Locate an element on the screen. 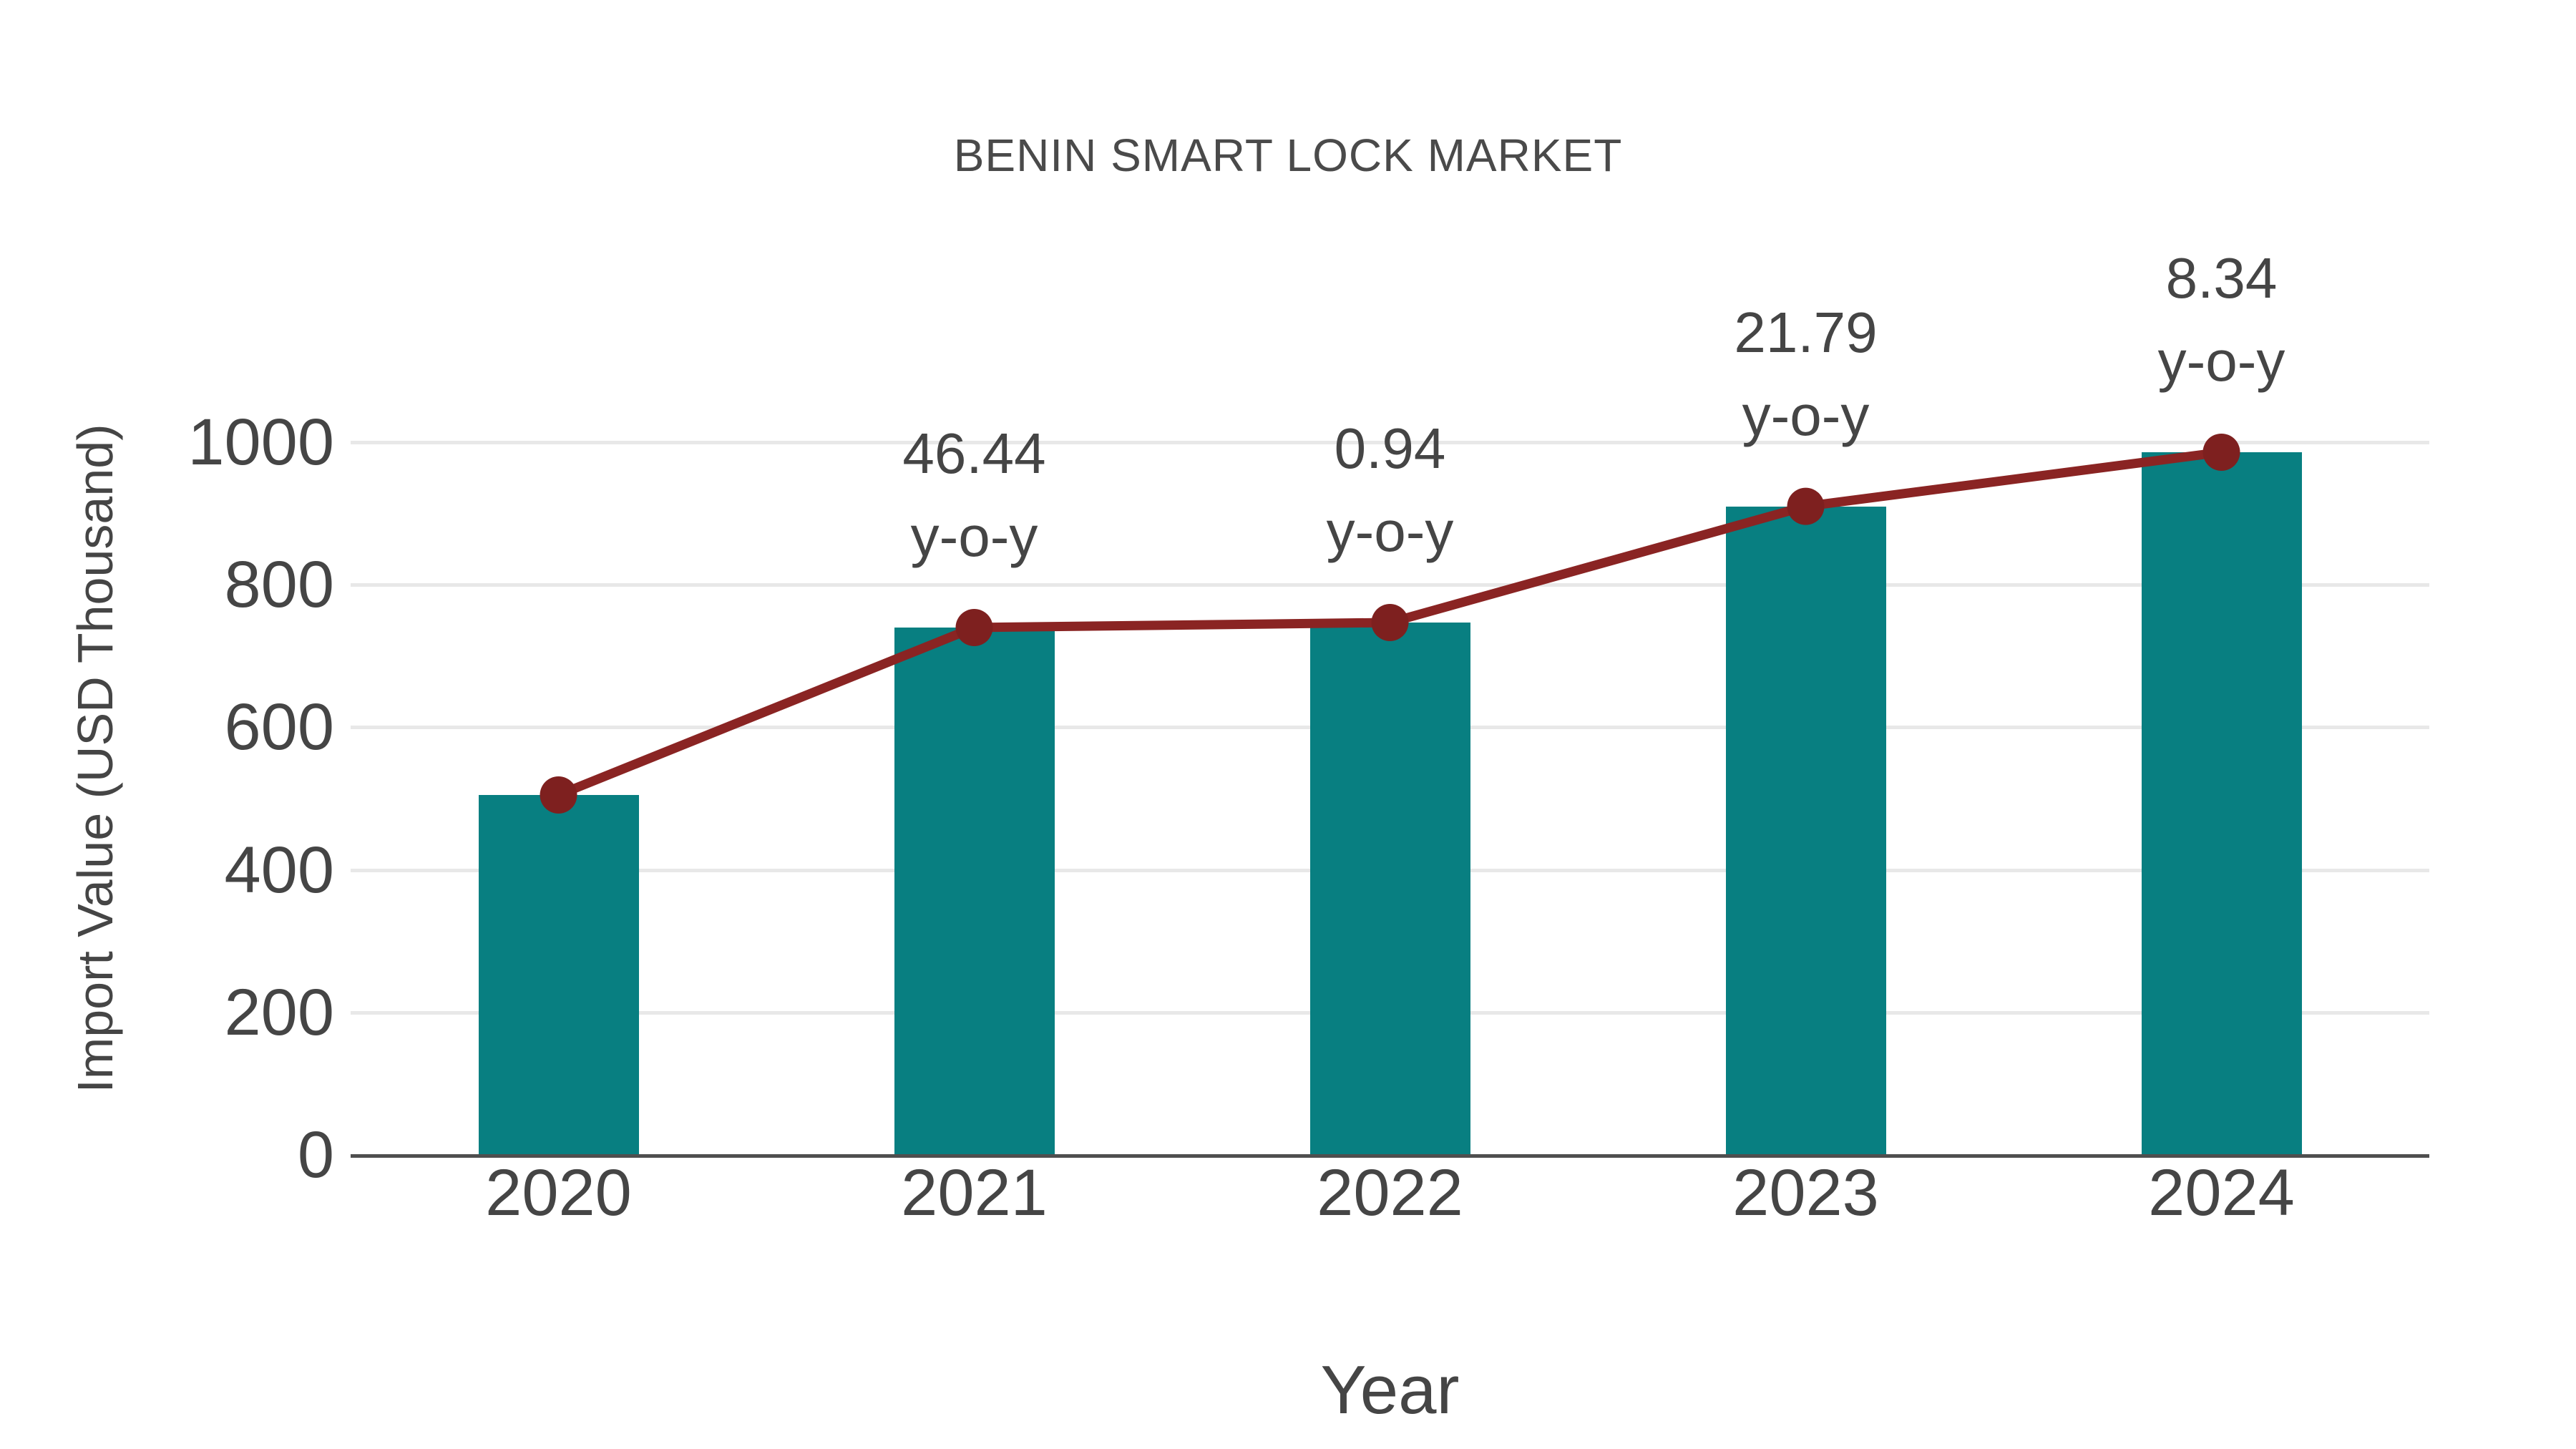  y-tick-label: 400 is located at coordinates (279, 870).